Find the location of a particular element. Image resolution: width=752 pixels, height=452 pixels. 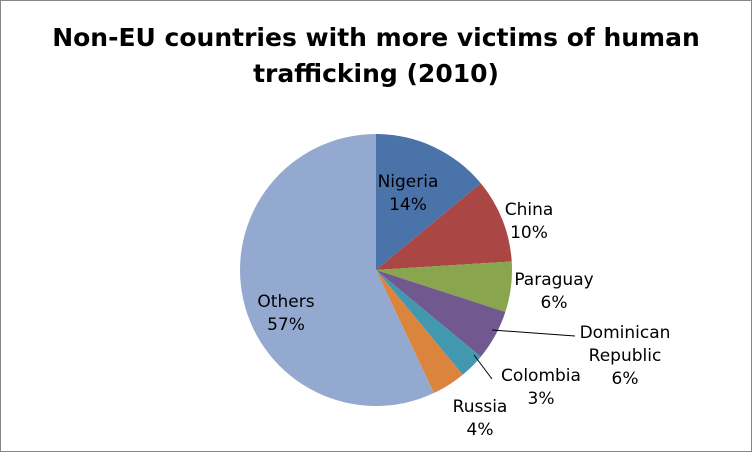

leader-line-colombia is located at coordinates (483, 367).